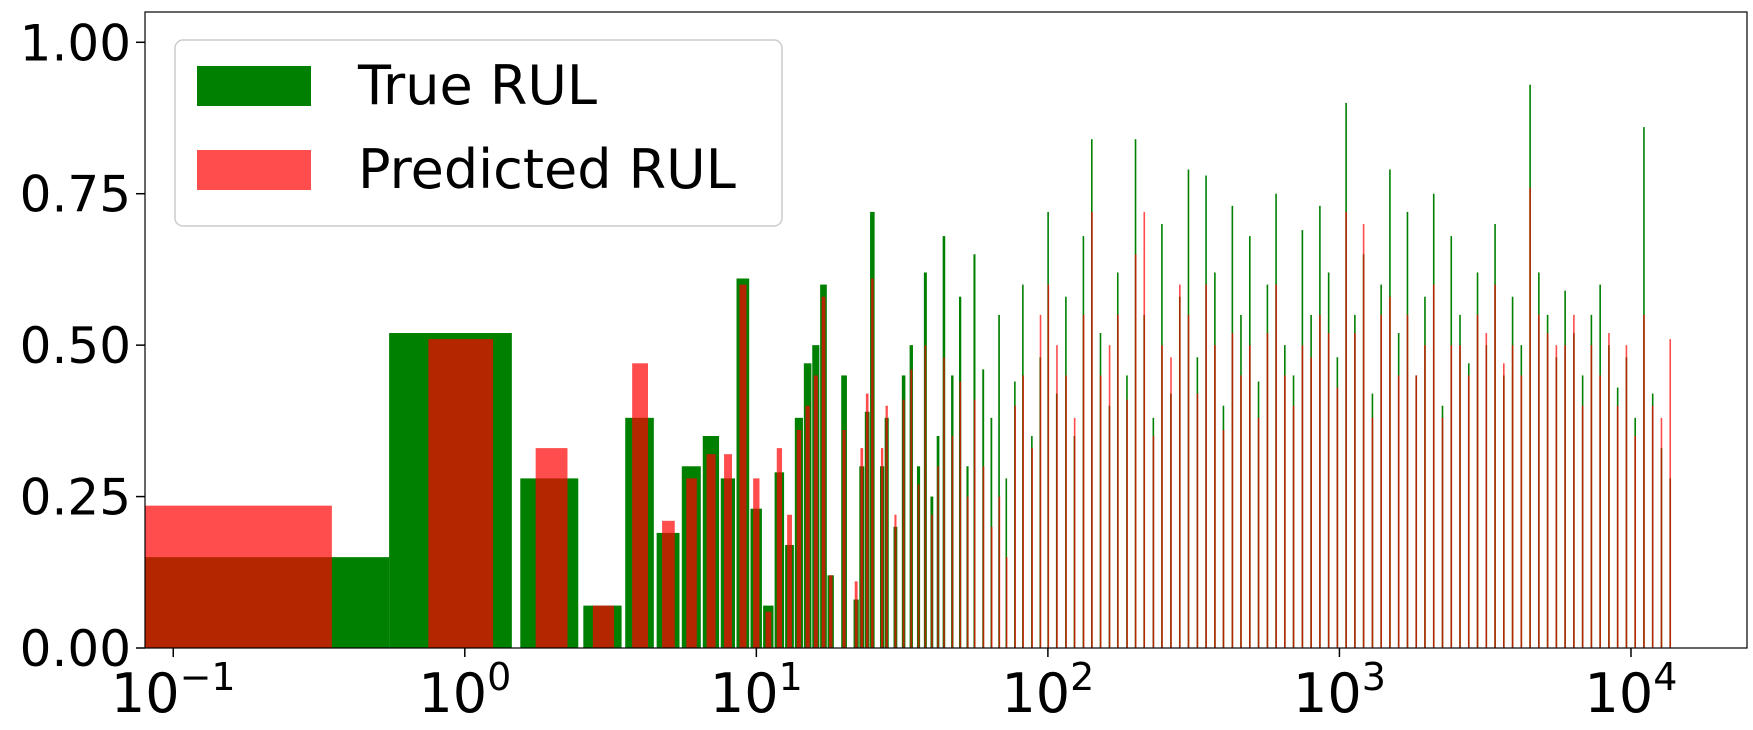 This screenshot has width=1753, height=730. Describe the element at coordinates (75, 649) in the screenshot. I see `y-tick-label: 0.00` at that location.